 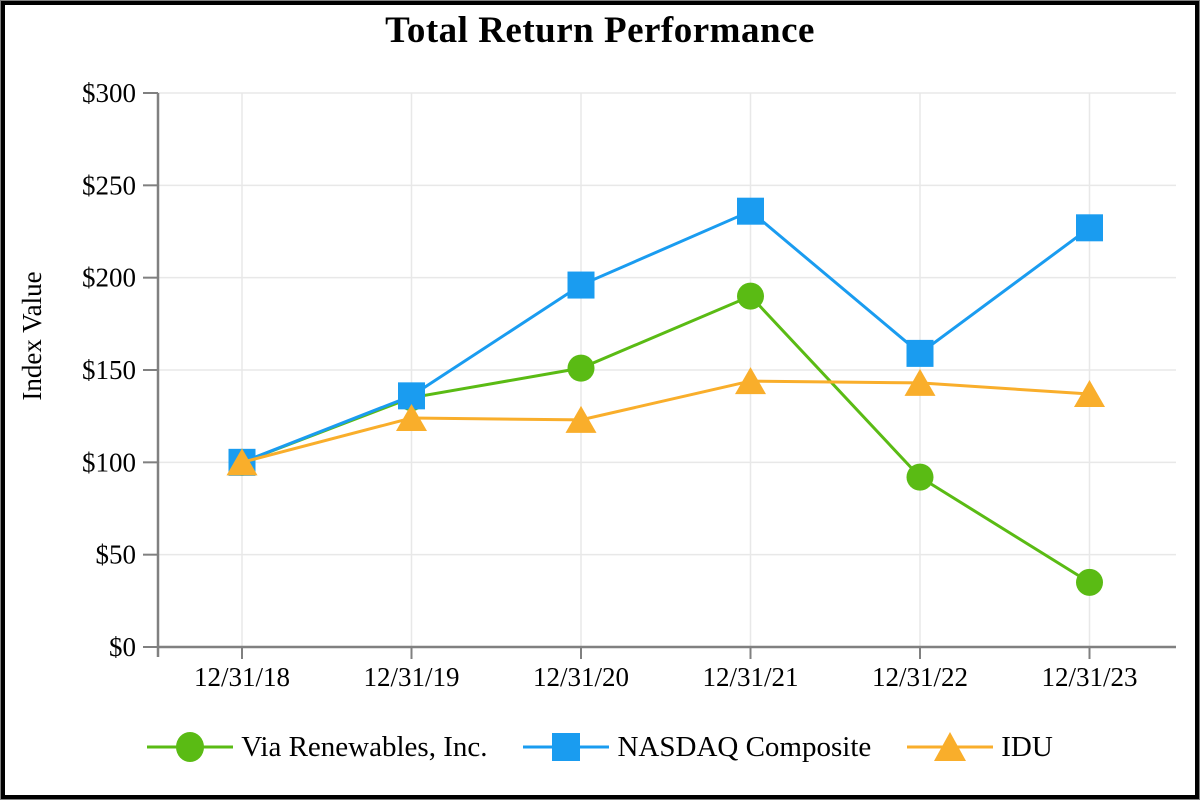 I want to click on x-tick-label: 12/31/20, so click(x=581, y=677).